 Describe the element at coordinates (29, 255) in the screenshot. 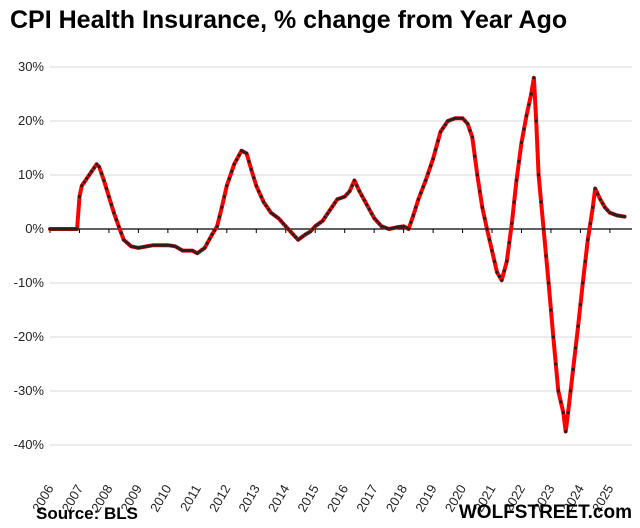

I see `y-axis-tick-labels: 30% 20% 10% 0% -10% -20% -30% -40%` at that location.